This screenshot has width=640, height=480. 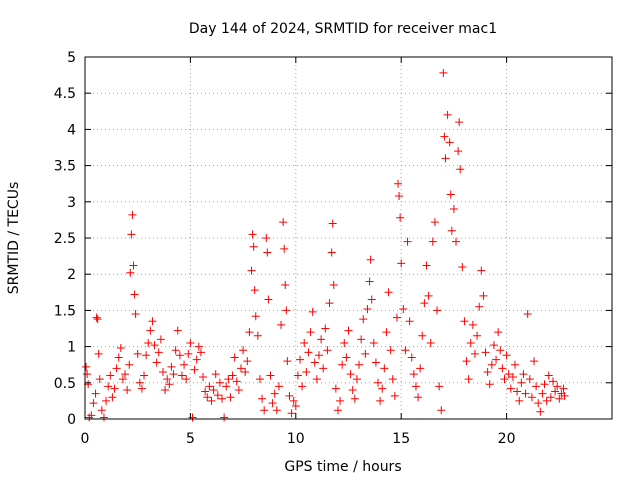 What do you see at coordinates (296, 439) in the screenshot?
I see `x-tick-label: 10` at bounding box center [296, 439].